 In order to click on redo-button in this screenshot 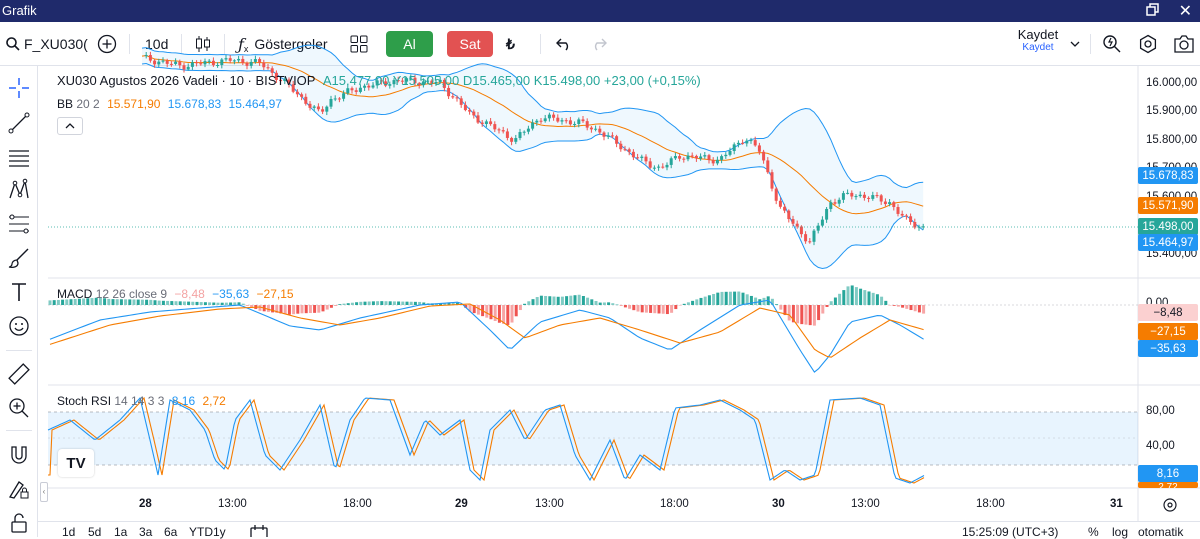, I will do `click(599, 44)`.